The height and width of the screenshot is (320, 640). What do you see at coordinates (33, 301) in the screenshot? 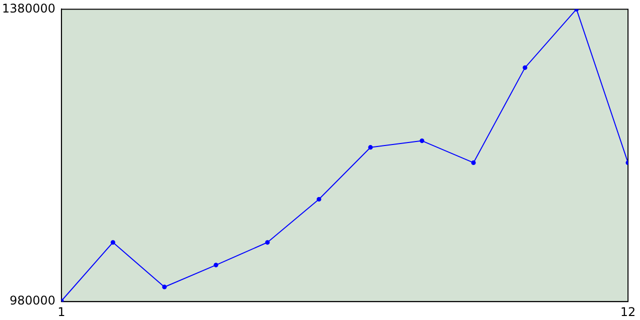
I see `y-tick-label: 980000` at bounding box center [33, 301].